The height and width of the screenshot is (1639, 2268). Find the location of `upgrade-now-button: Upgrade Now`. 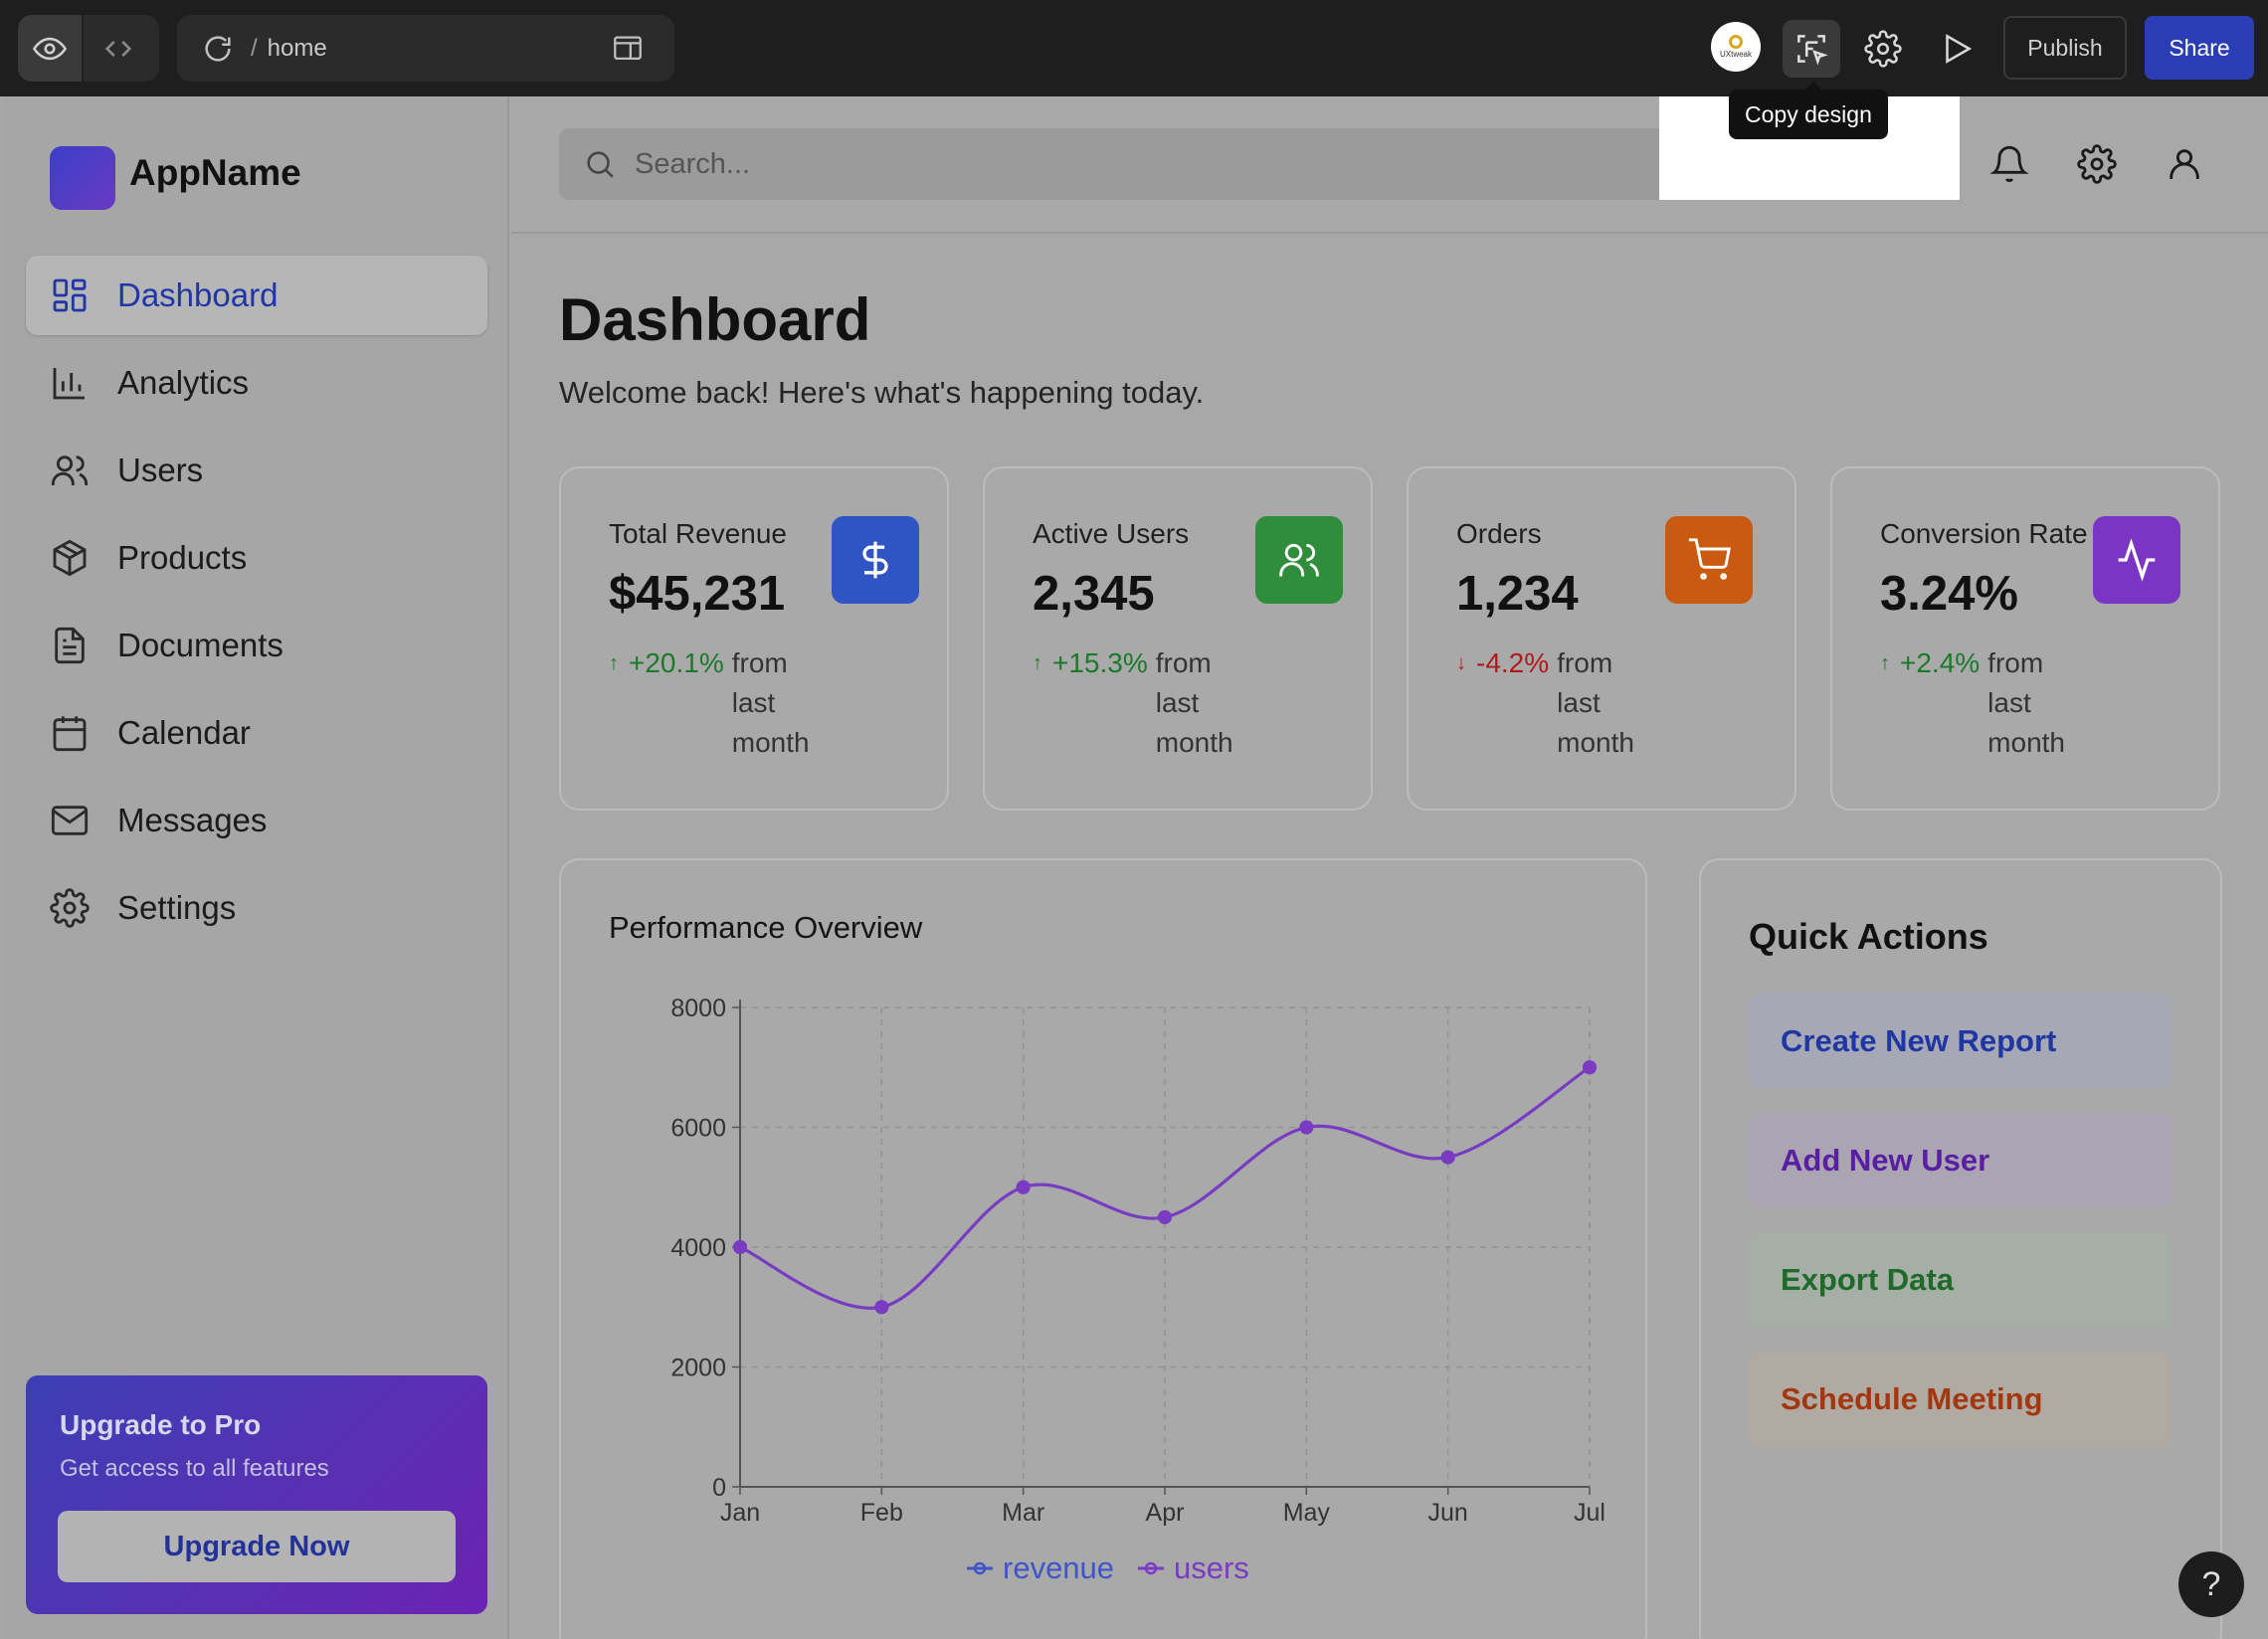

upgrade-now-button: Upgrade Now is located at coordinates (257, 1546).